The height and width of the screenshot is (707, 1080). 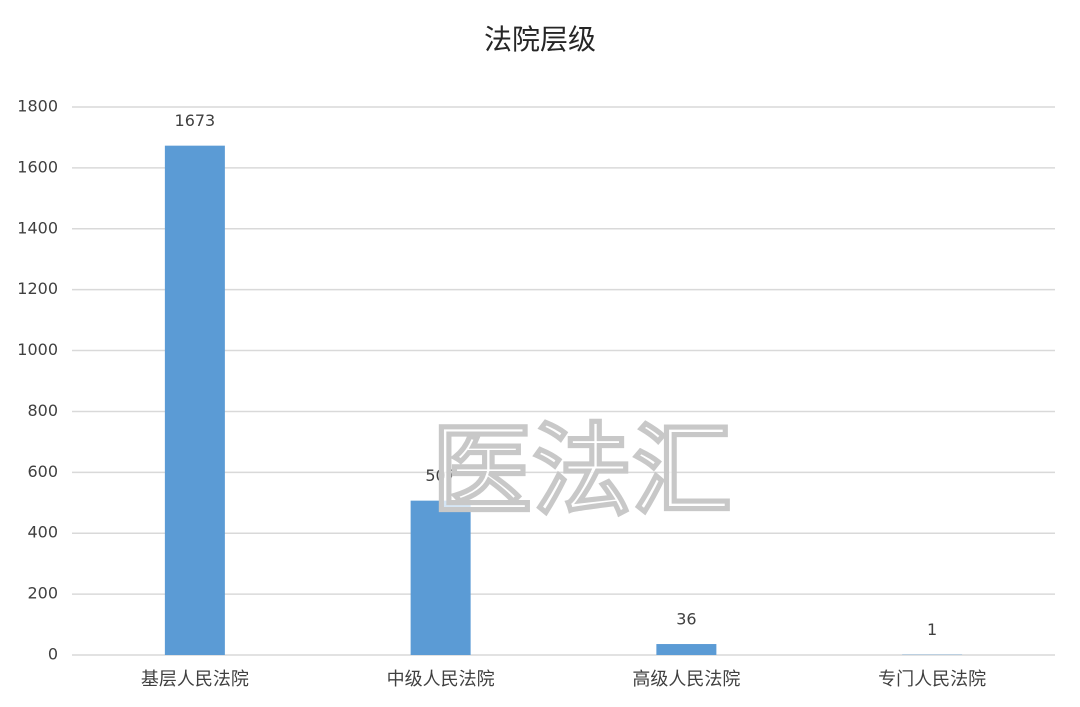 I want to click on x-tick-label: 中级人民法院, so click(x=441, y=679).